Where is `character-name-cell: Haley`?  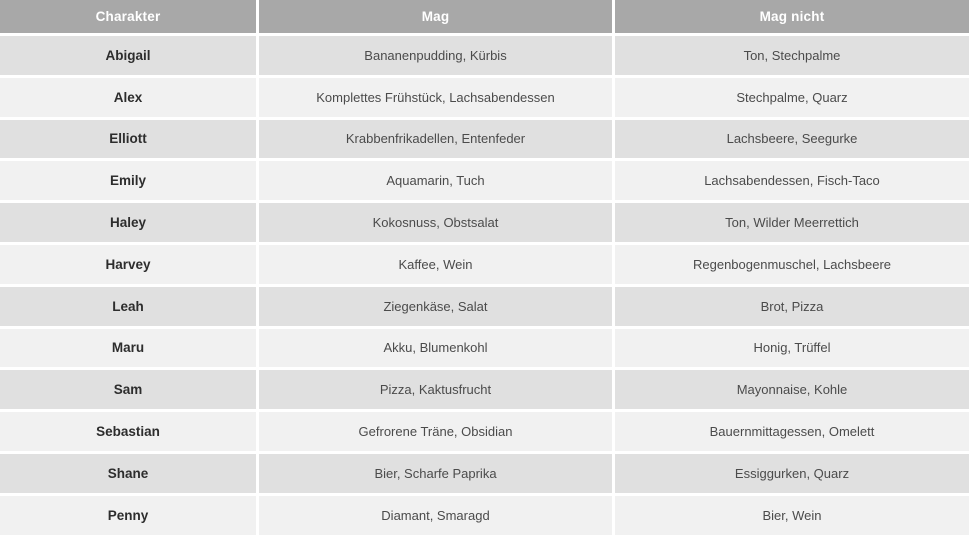 character-name-cell: Haley is located at coordinates (128, 222).